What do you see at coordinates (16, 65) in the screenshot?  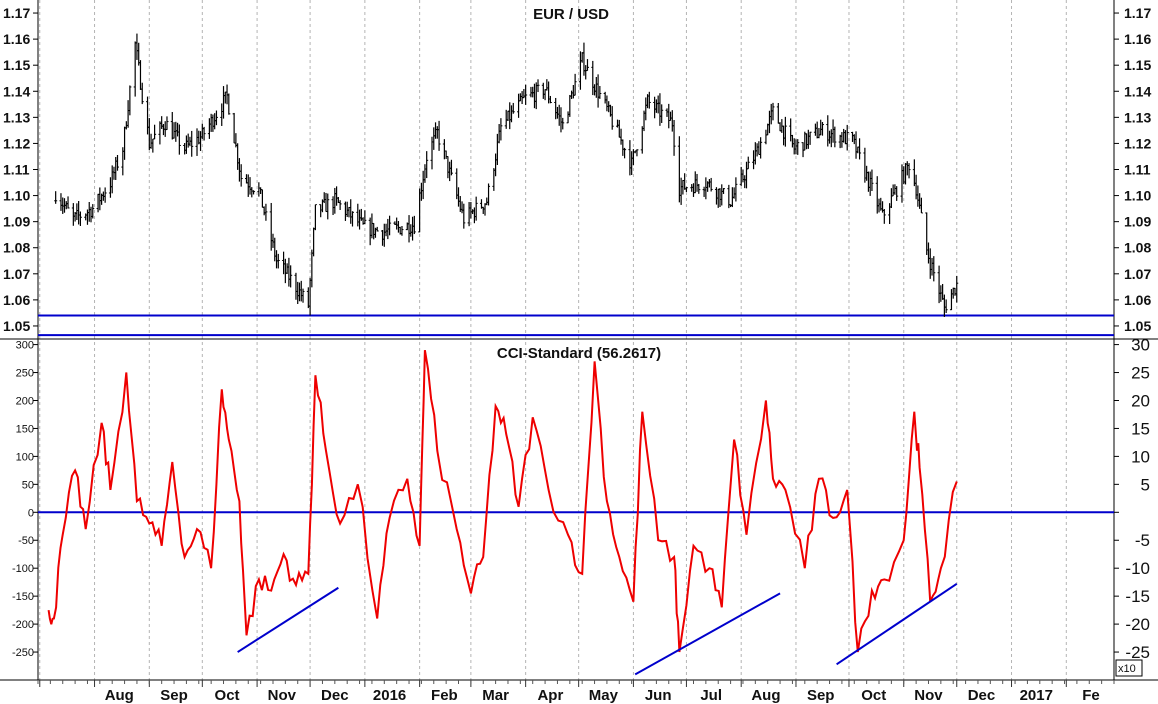 I see `price-y-tick-label-left: 1.15` at bounding box center [16, 65].